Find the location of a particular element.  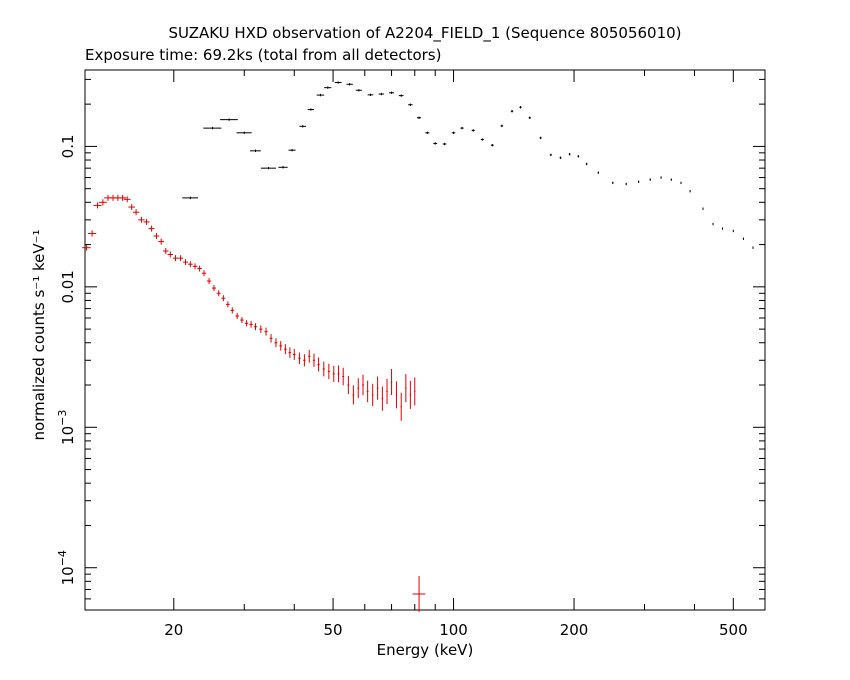

x-tick-label: 200 is located at coordinates (574, 630).